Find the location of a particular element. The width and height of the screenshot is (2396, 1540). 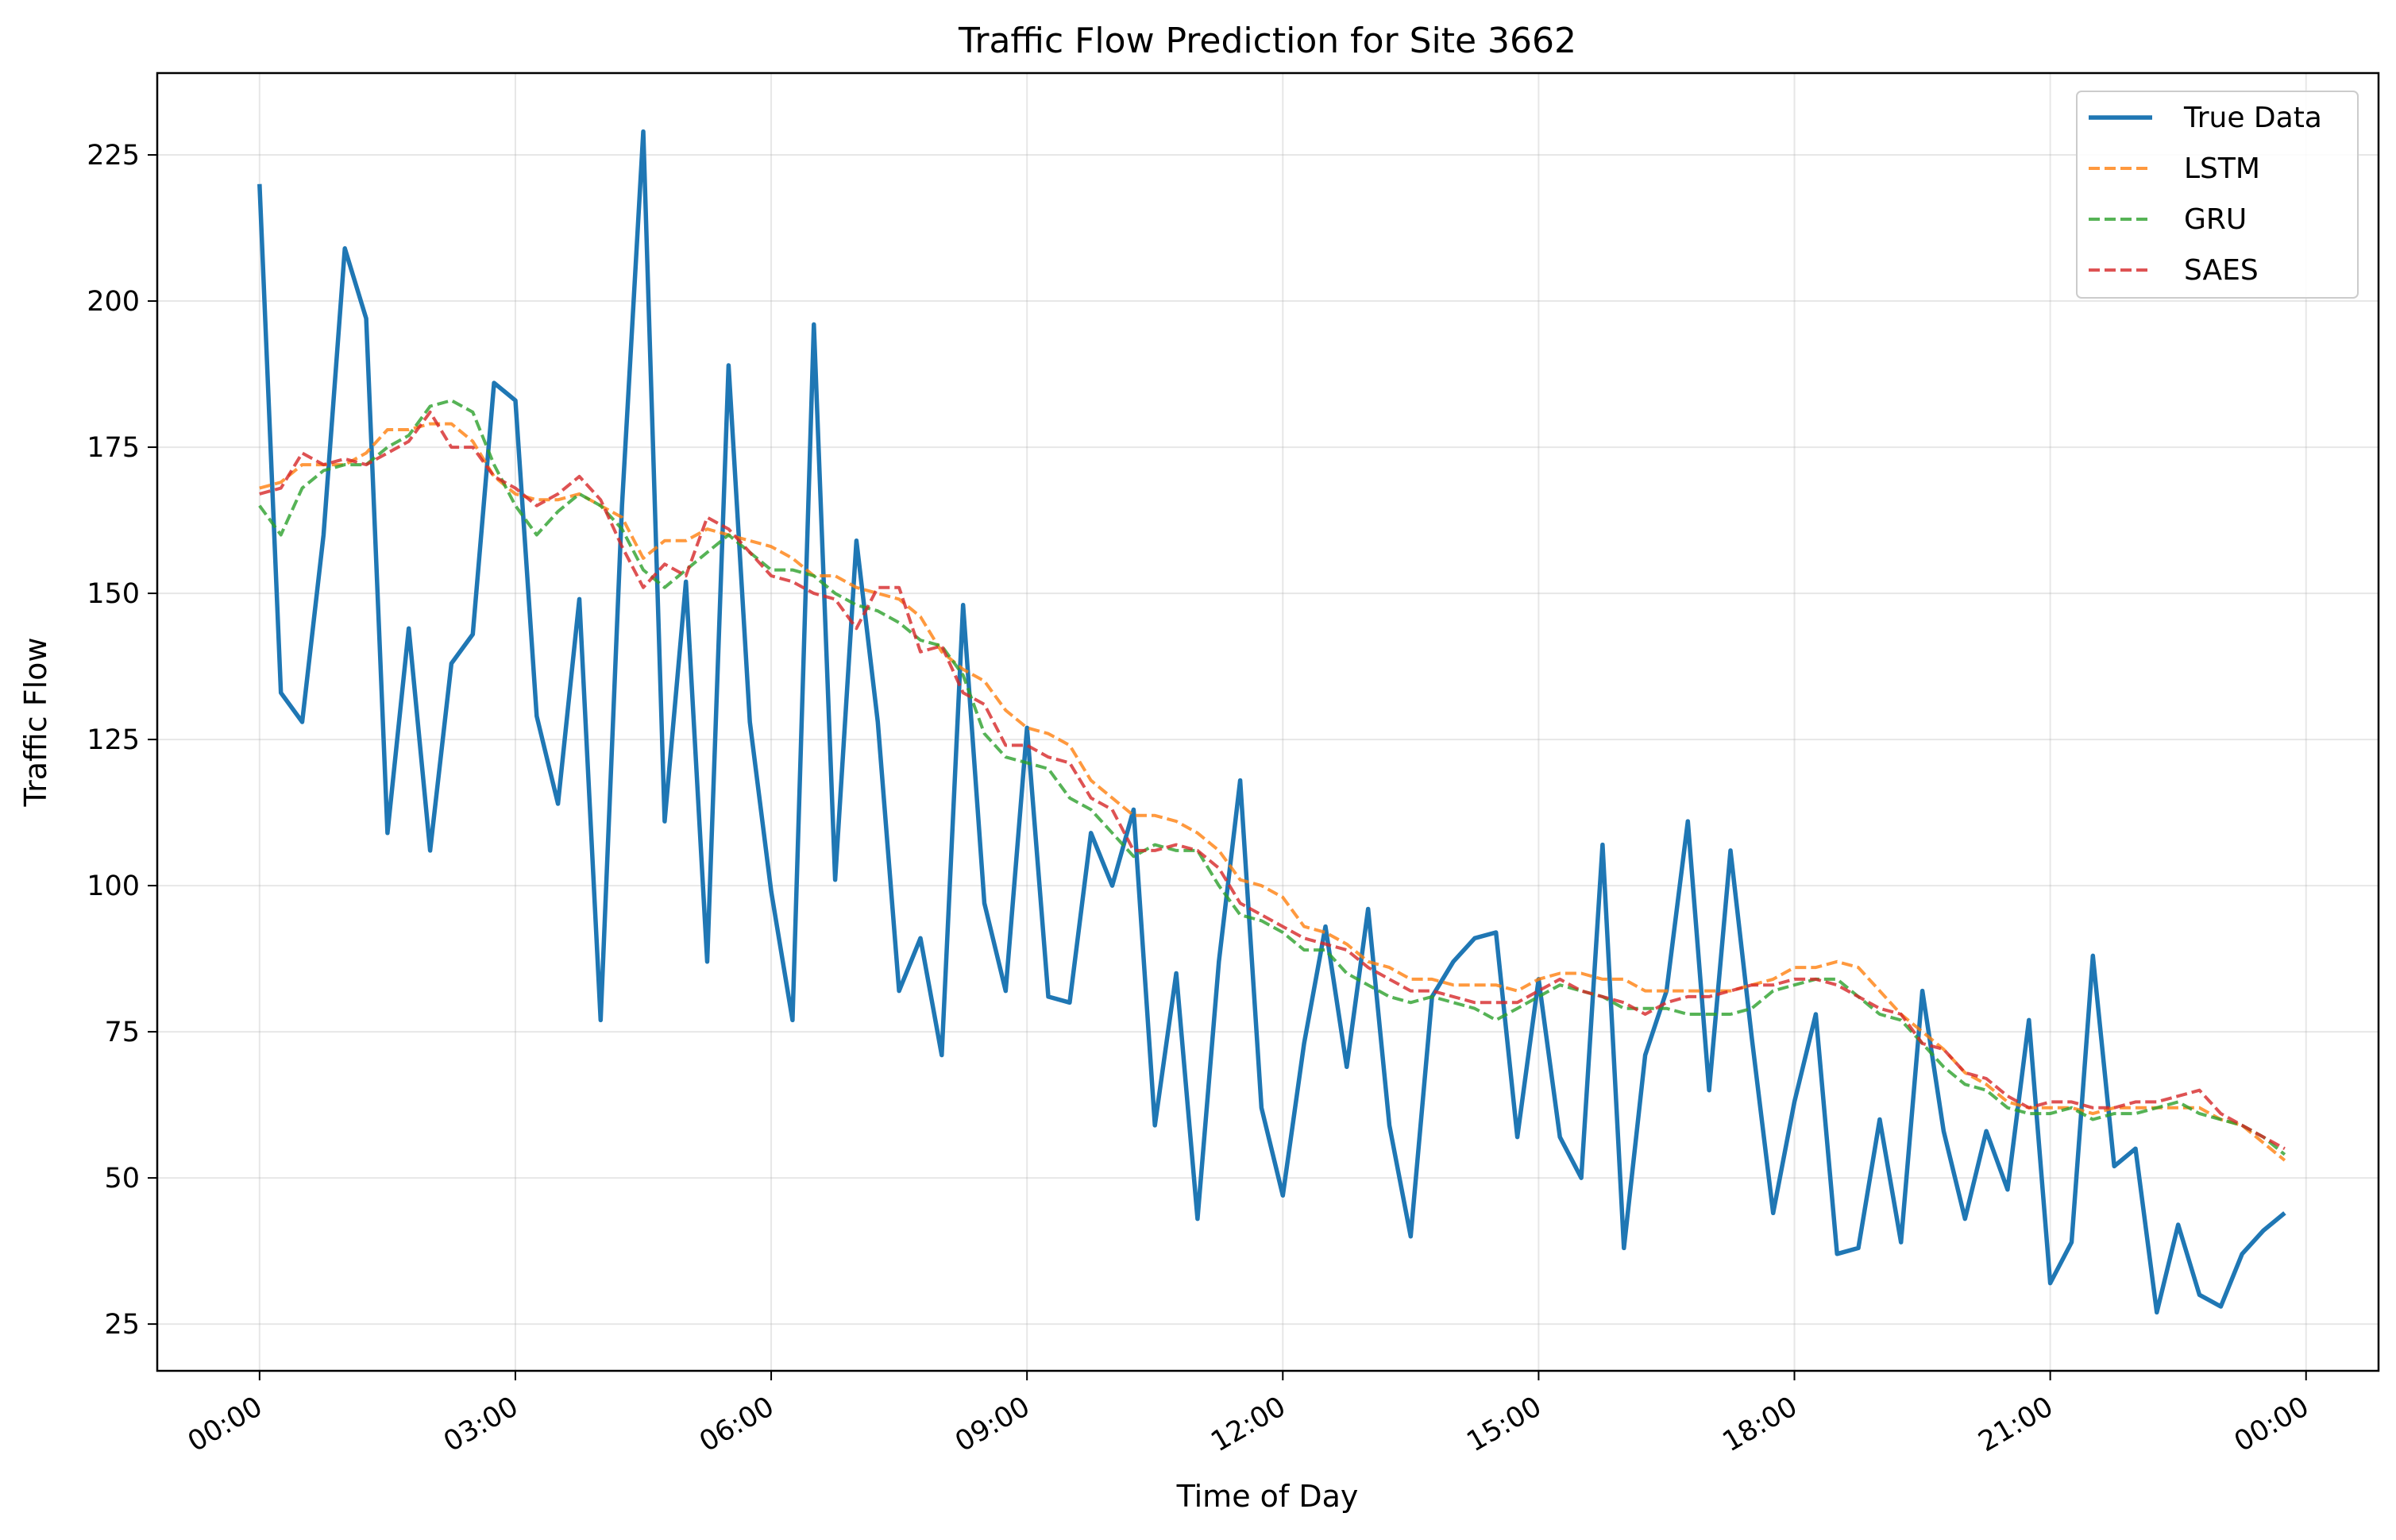

y-tick-label: 25 is located at coordinates (122, 1325).